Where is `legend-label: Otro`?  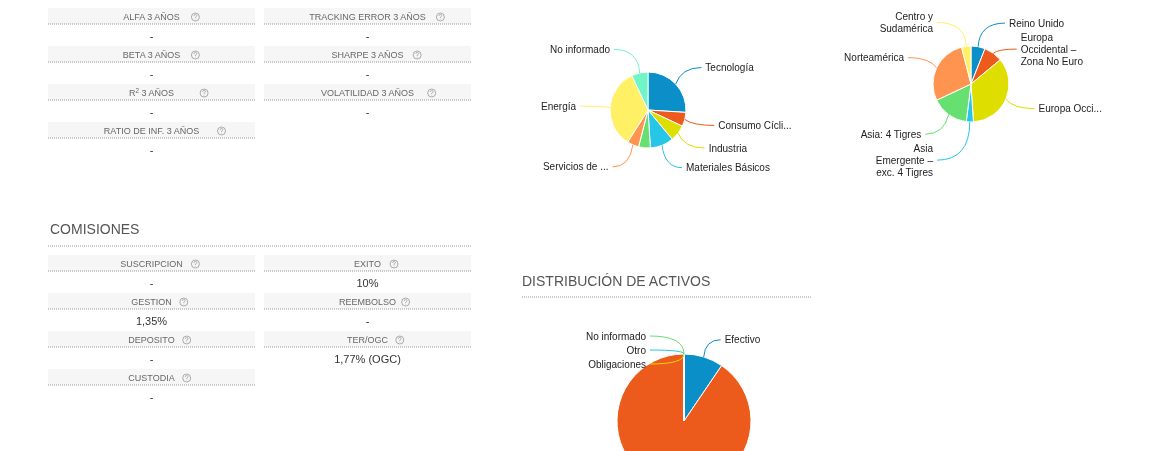 legend-label: Otro is located at coordinates (636, 350).